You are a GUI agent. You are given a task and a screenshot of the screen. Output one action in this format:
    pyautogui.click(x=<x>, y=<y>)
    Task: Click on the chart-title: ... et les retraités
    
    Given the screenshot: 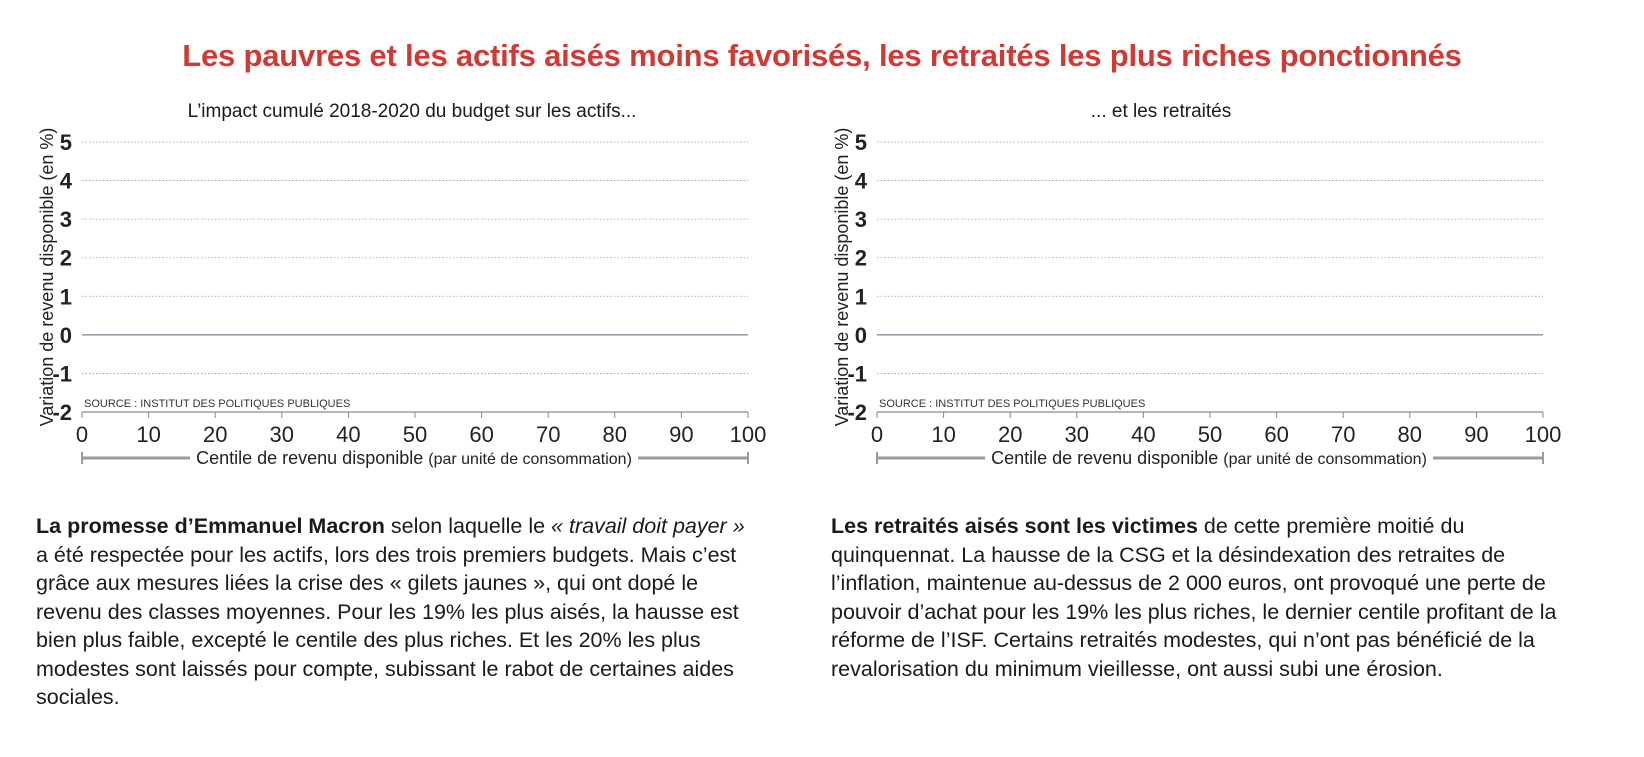 What is the action you would take?
    pyautogui.click(x=1161, y=111)
    